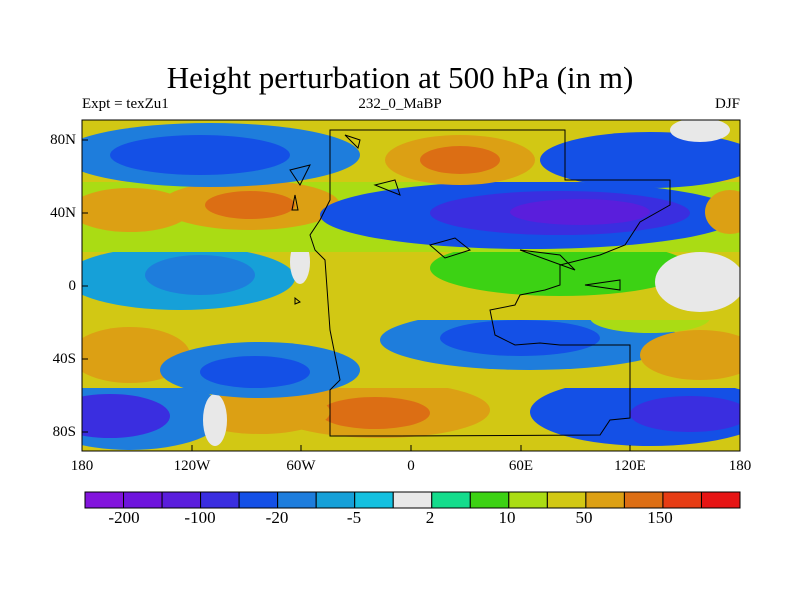  I want to click on north-negative-band-peak, so click(580, 212).